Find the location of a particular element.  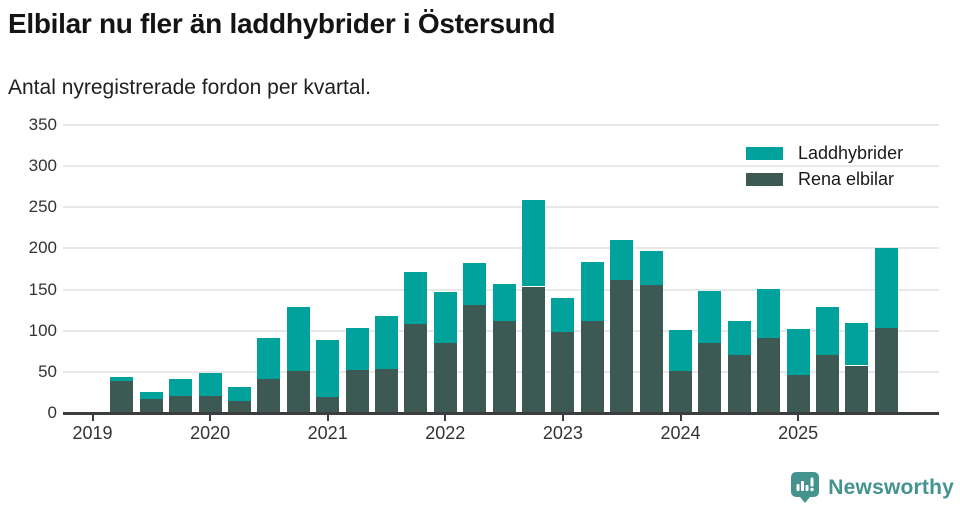

legend-item-laddhybrider: Laddhybrider is located at coordinates (821, 153).